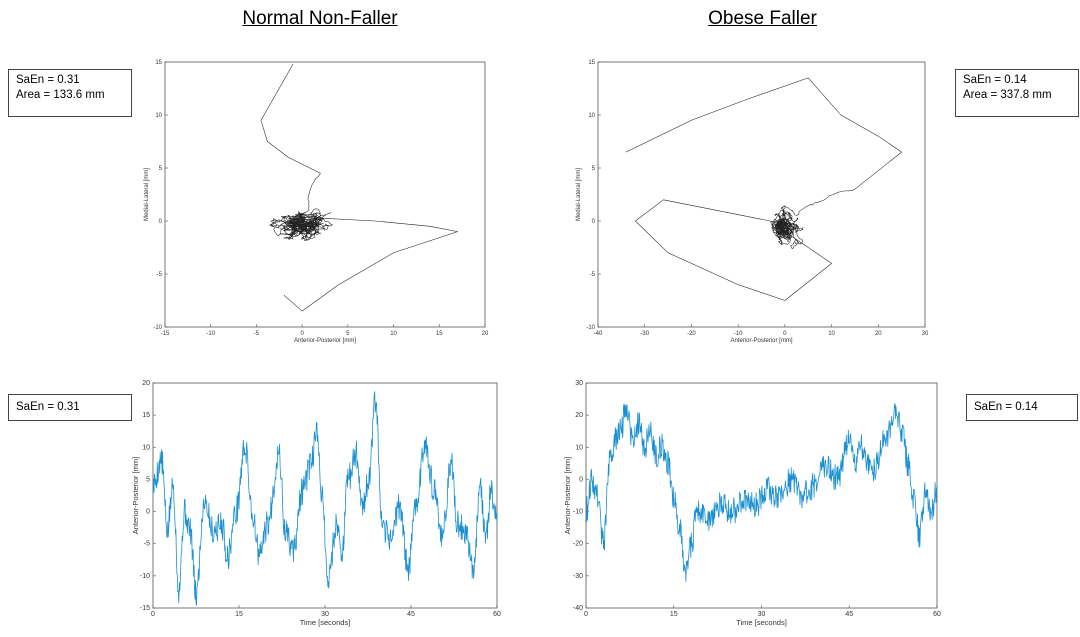 This screenshot has height=637, width=1080. I want to click on info-box-top-right: SaEn = 0.14 Area = 337.8 mm, so click(1017, 93).